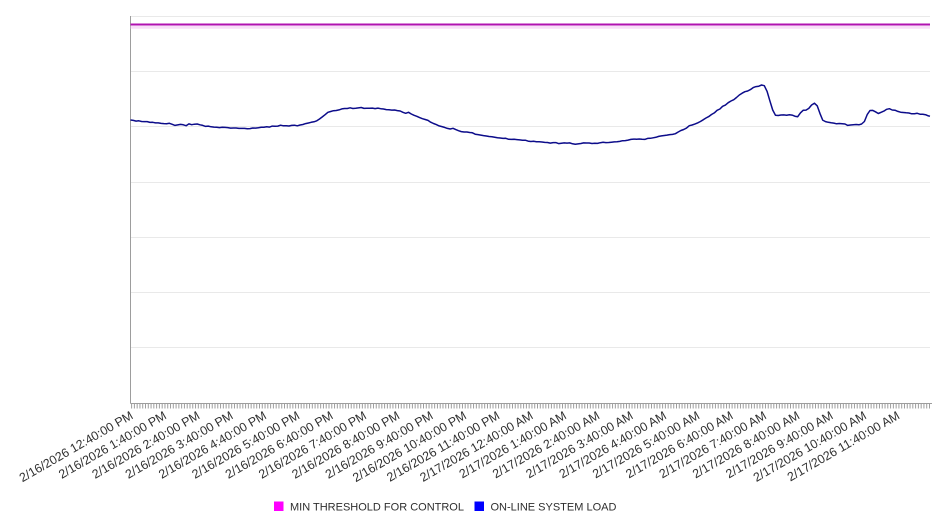 This screenshot has width=946, height=526. I want to click on svg-text: ON-LINE SYSTEM LOAD, so click(554, 508).